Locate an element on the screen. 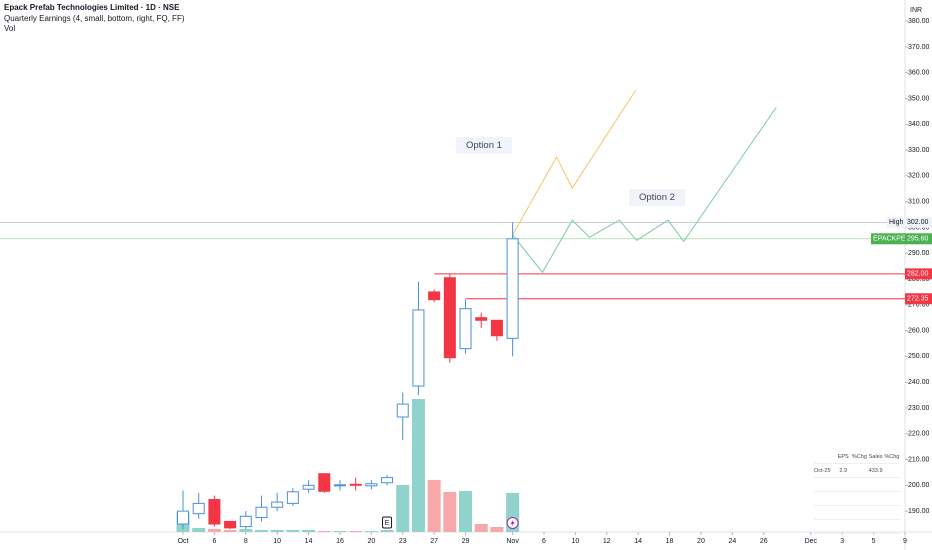  earnings-table: EPS %Chg Sales %Chg Oct-25 2.9 433.9 is located at coordinates (857, 492).